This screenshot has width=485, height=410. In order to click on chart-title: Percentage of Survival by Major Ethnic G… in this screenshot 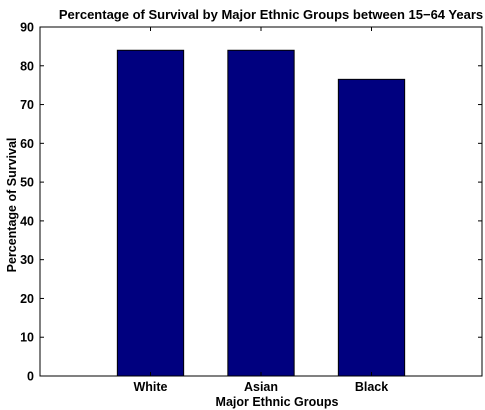, I will do `click(271, 14)`.